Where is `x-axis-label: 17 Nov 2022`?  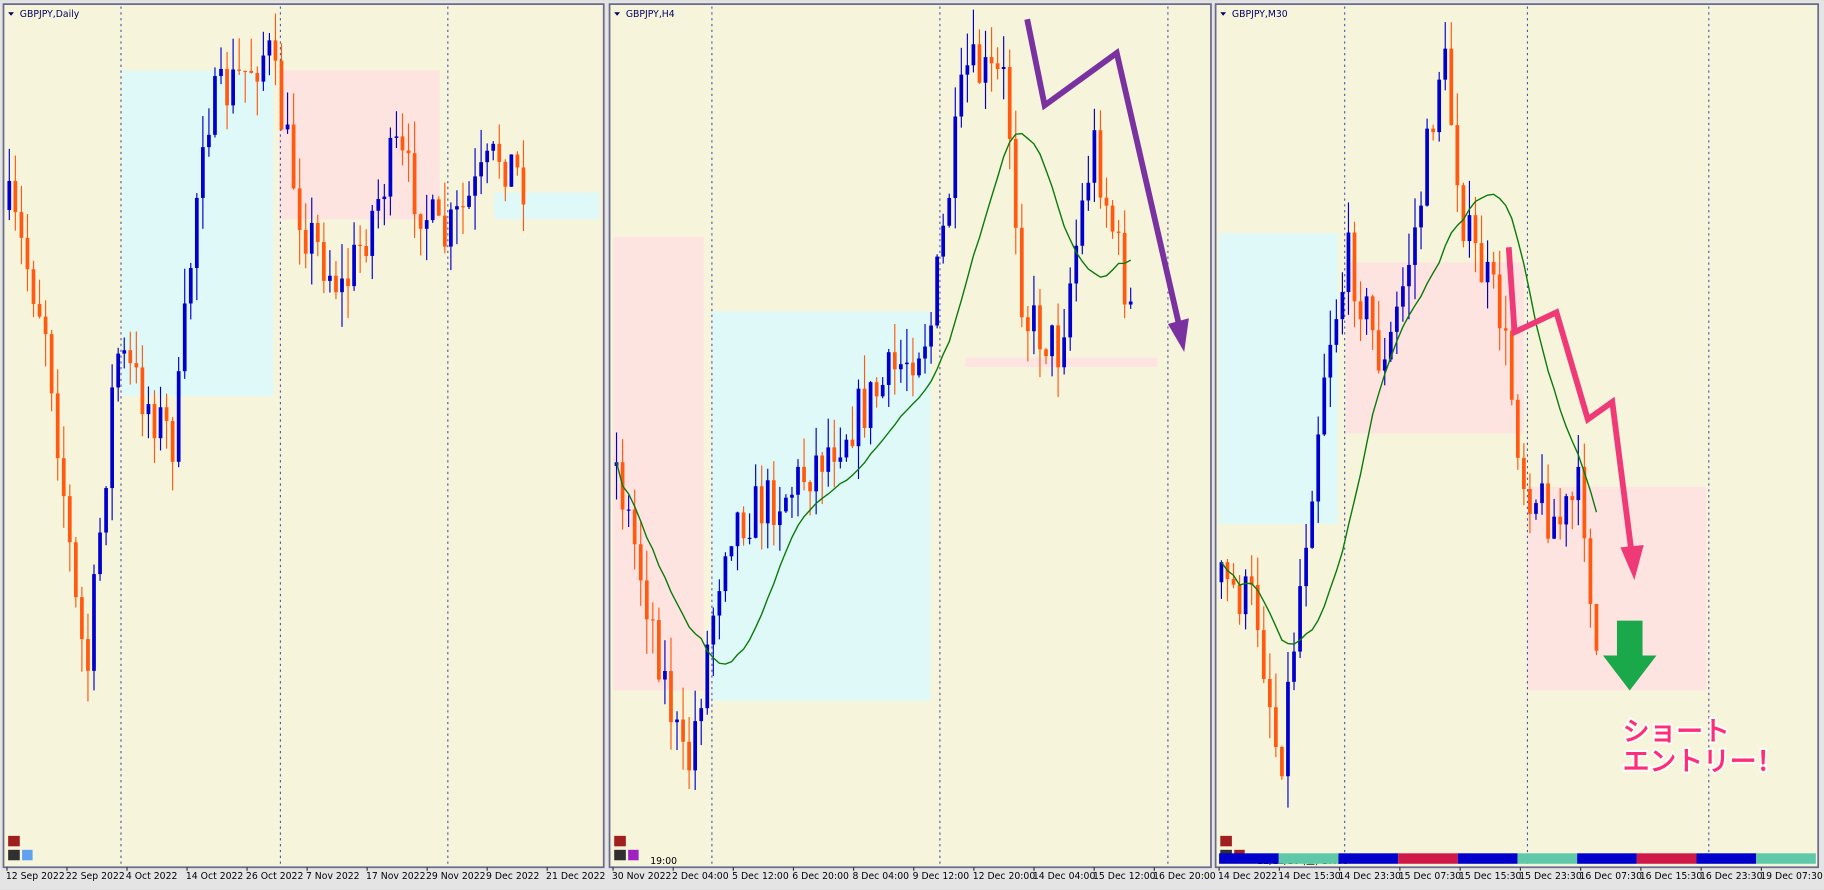
x-axis-label: 17 Nov 2022 is located at coordinates (396, 876).